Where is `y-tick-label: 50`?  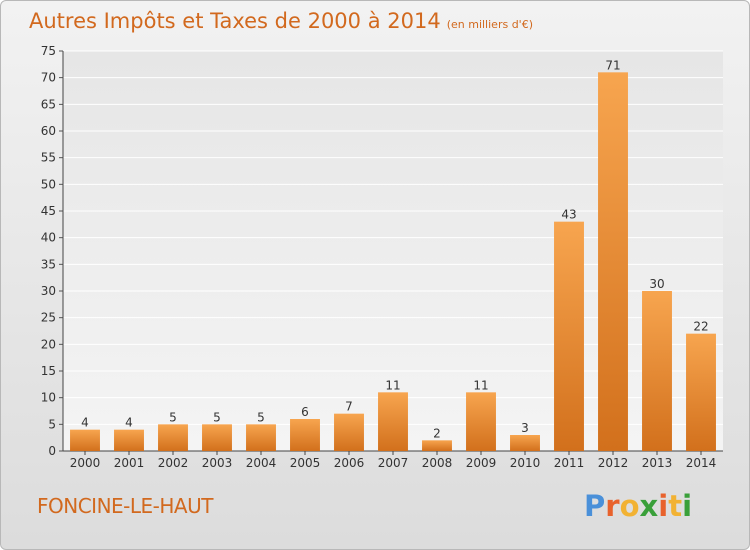 y-tick-label: 50 is located at coordinates (48, 184).